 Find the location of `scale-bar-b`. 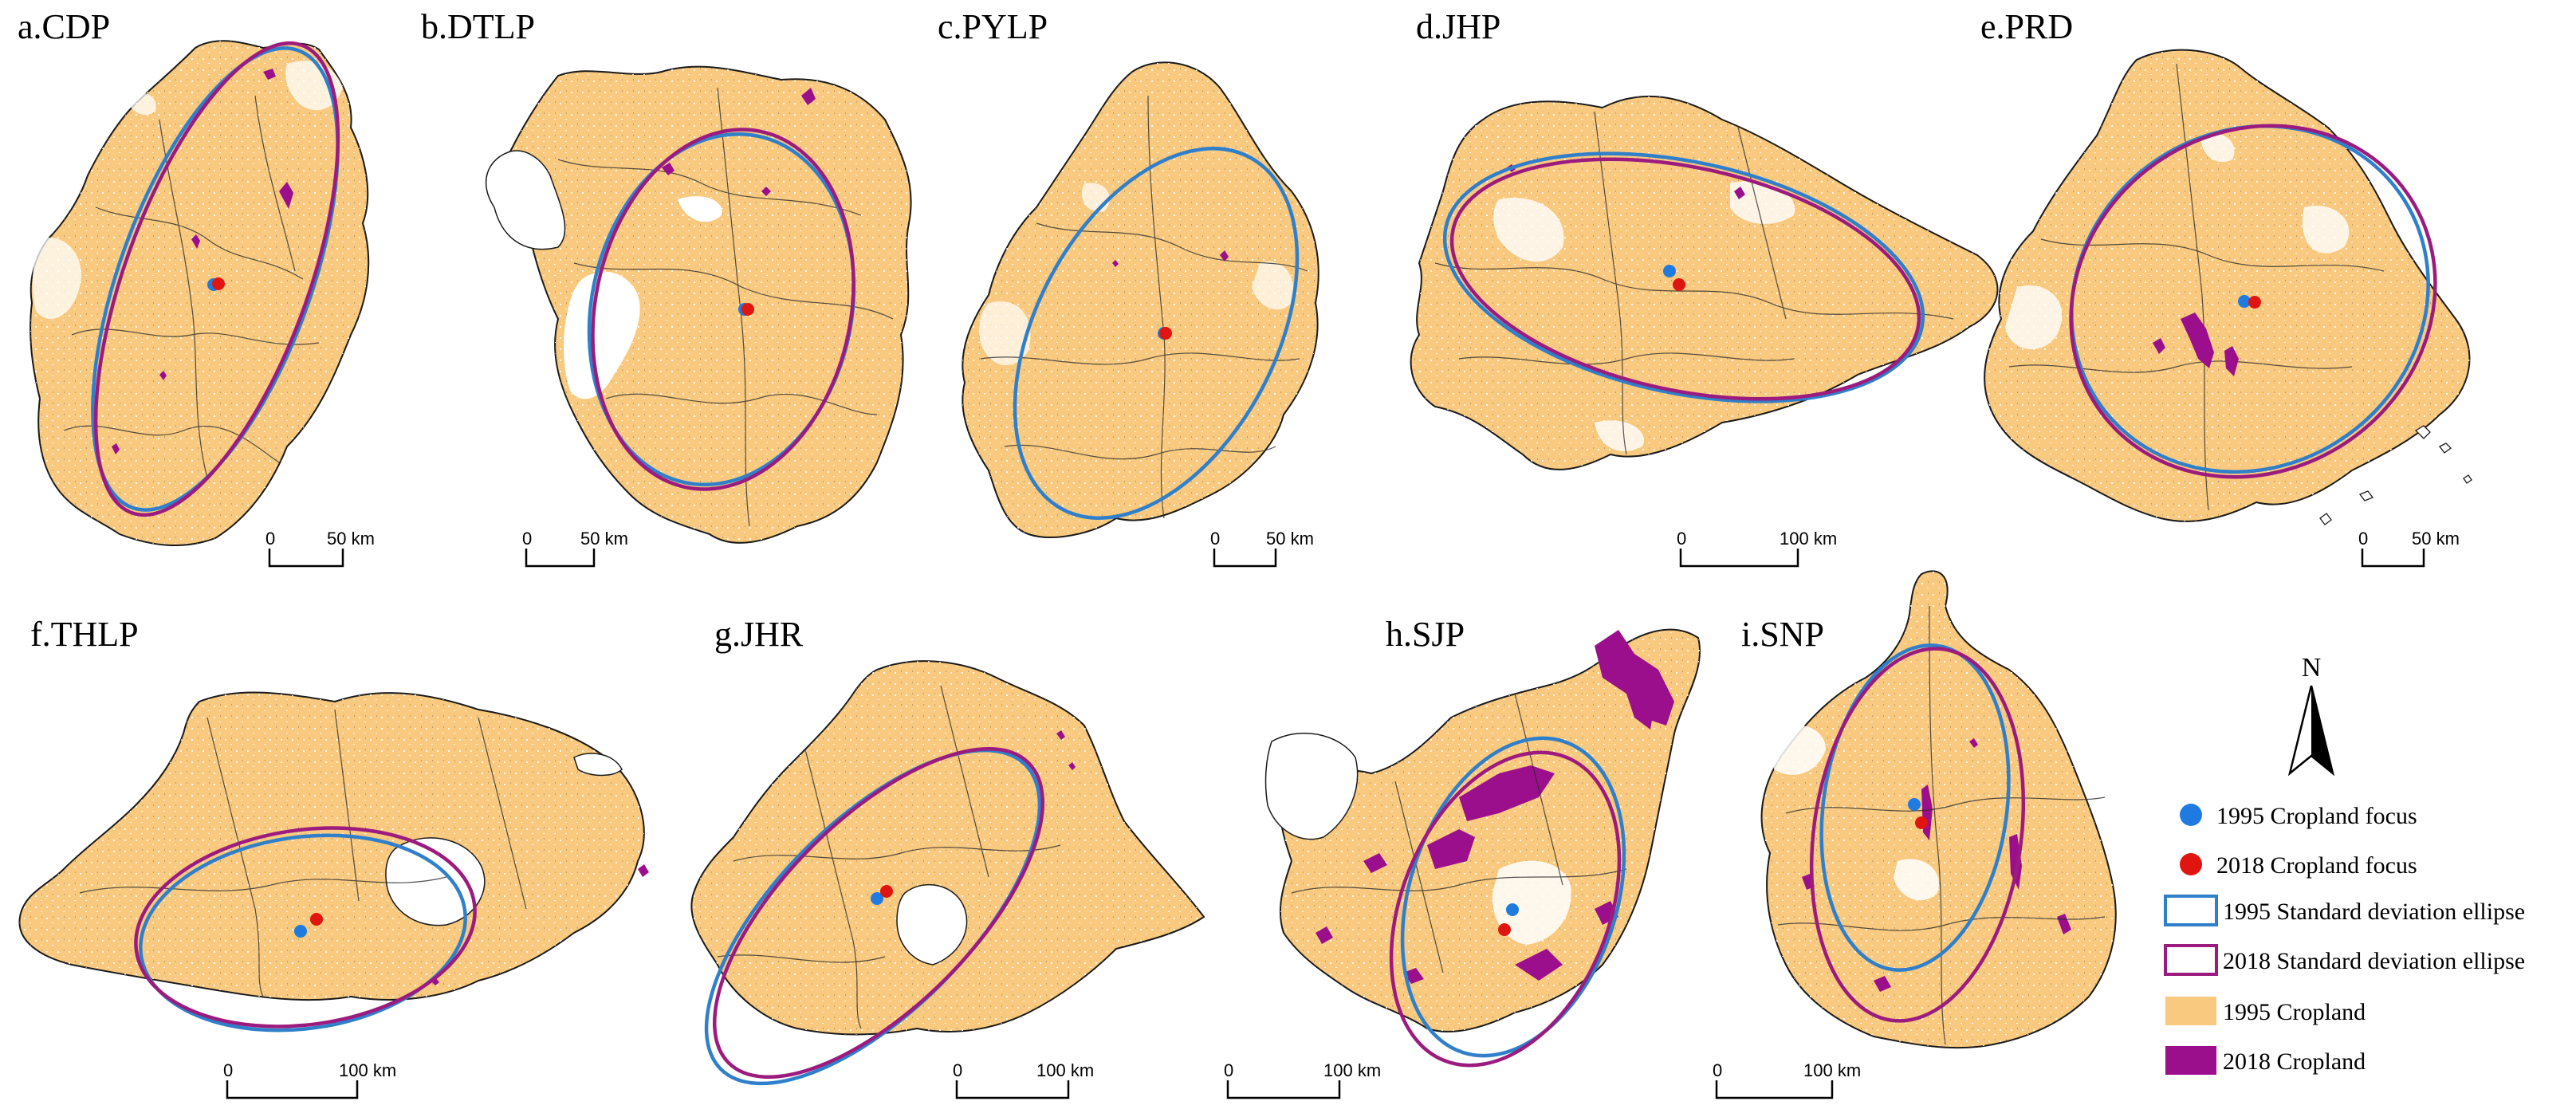

scale-bar-b is located at coordinates (560, 558).